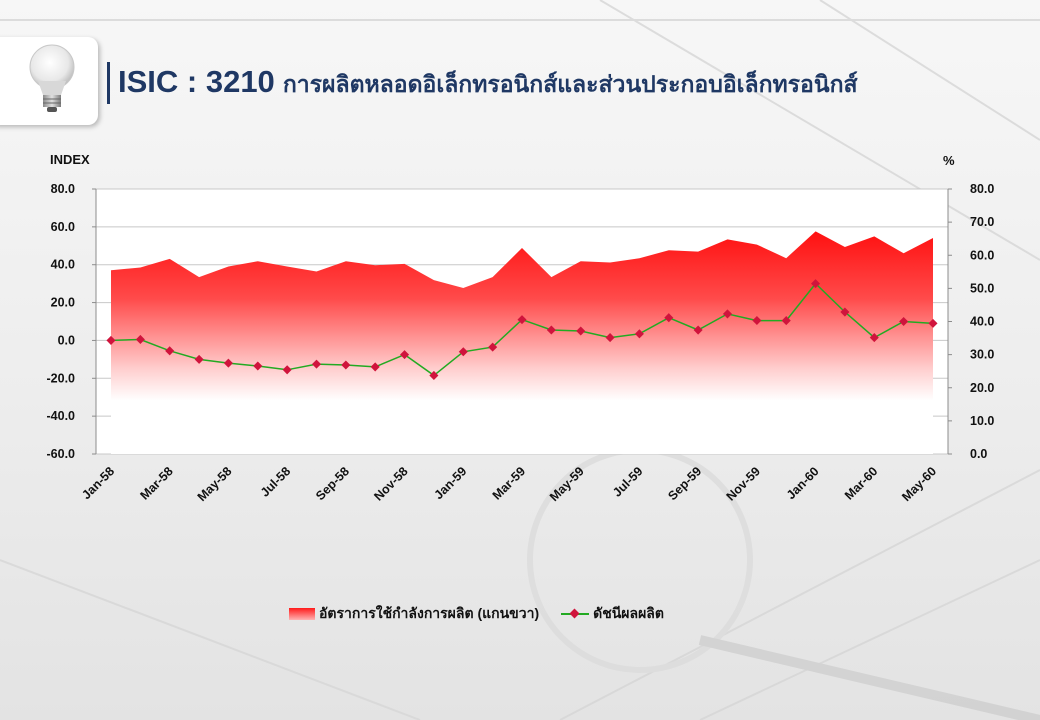  What do you see at coordinates (982, 189) in the screenshot?
I see `right-axis-tick-label: 80.0` at bounding box center [982, 189].